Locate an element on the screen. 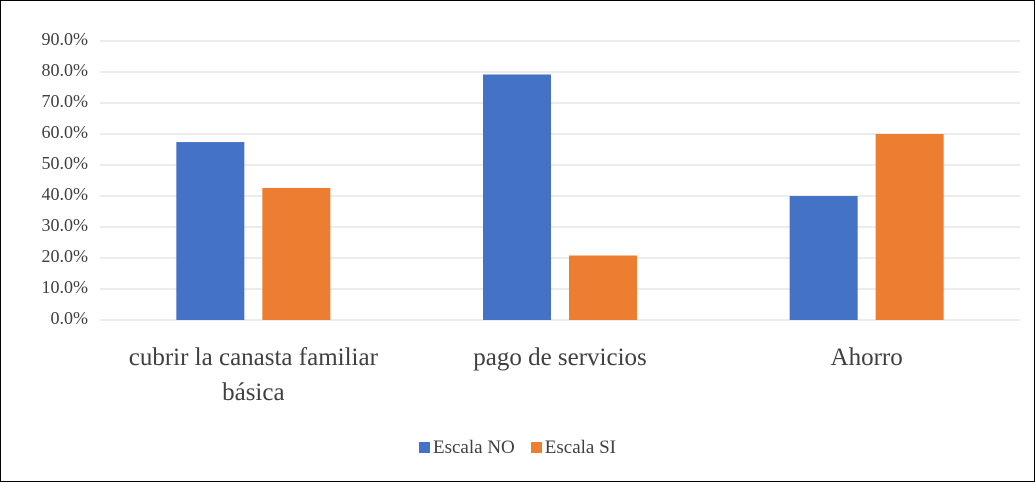  x-tick-label: cubrir la canasta familiar básica is located at coordinates (253, 375).